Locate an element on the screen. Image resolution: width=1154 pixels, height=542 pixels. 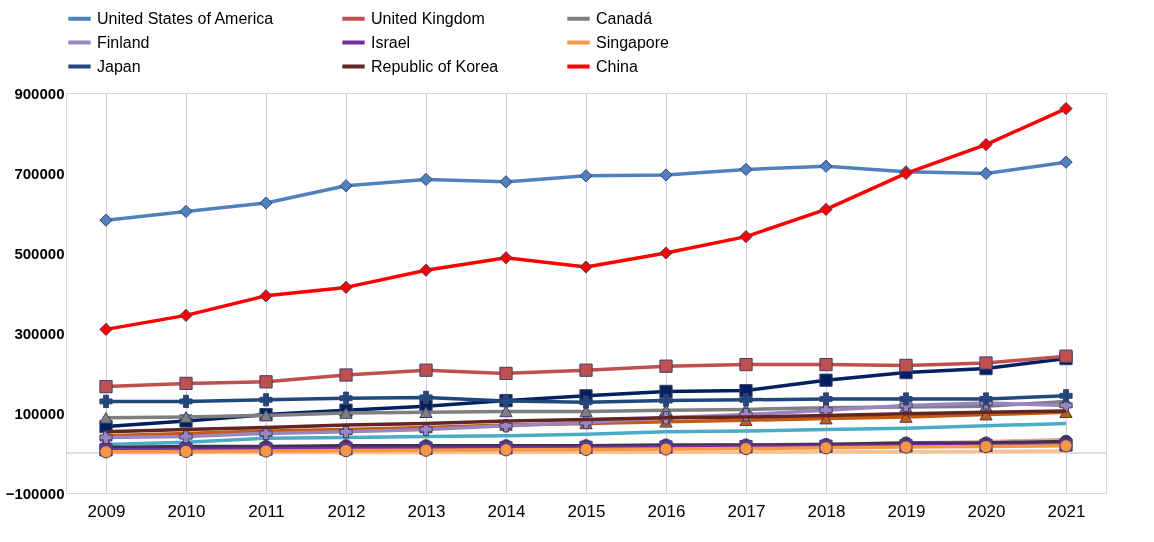
x-tick-label: 2020 is located at coordinates (986, 511).